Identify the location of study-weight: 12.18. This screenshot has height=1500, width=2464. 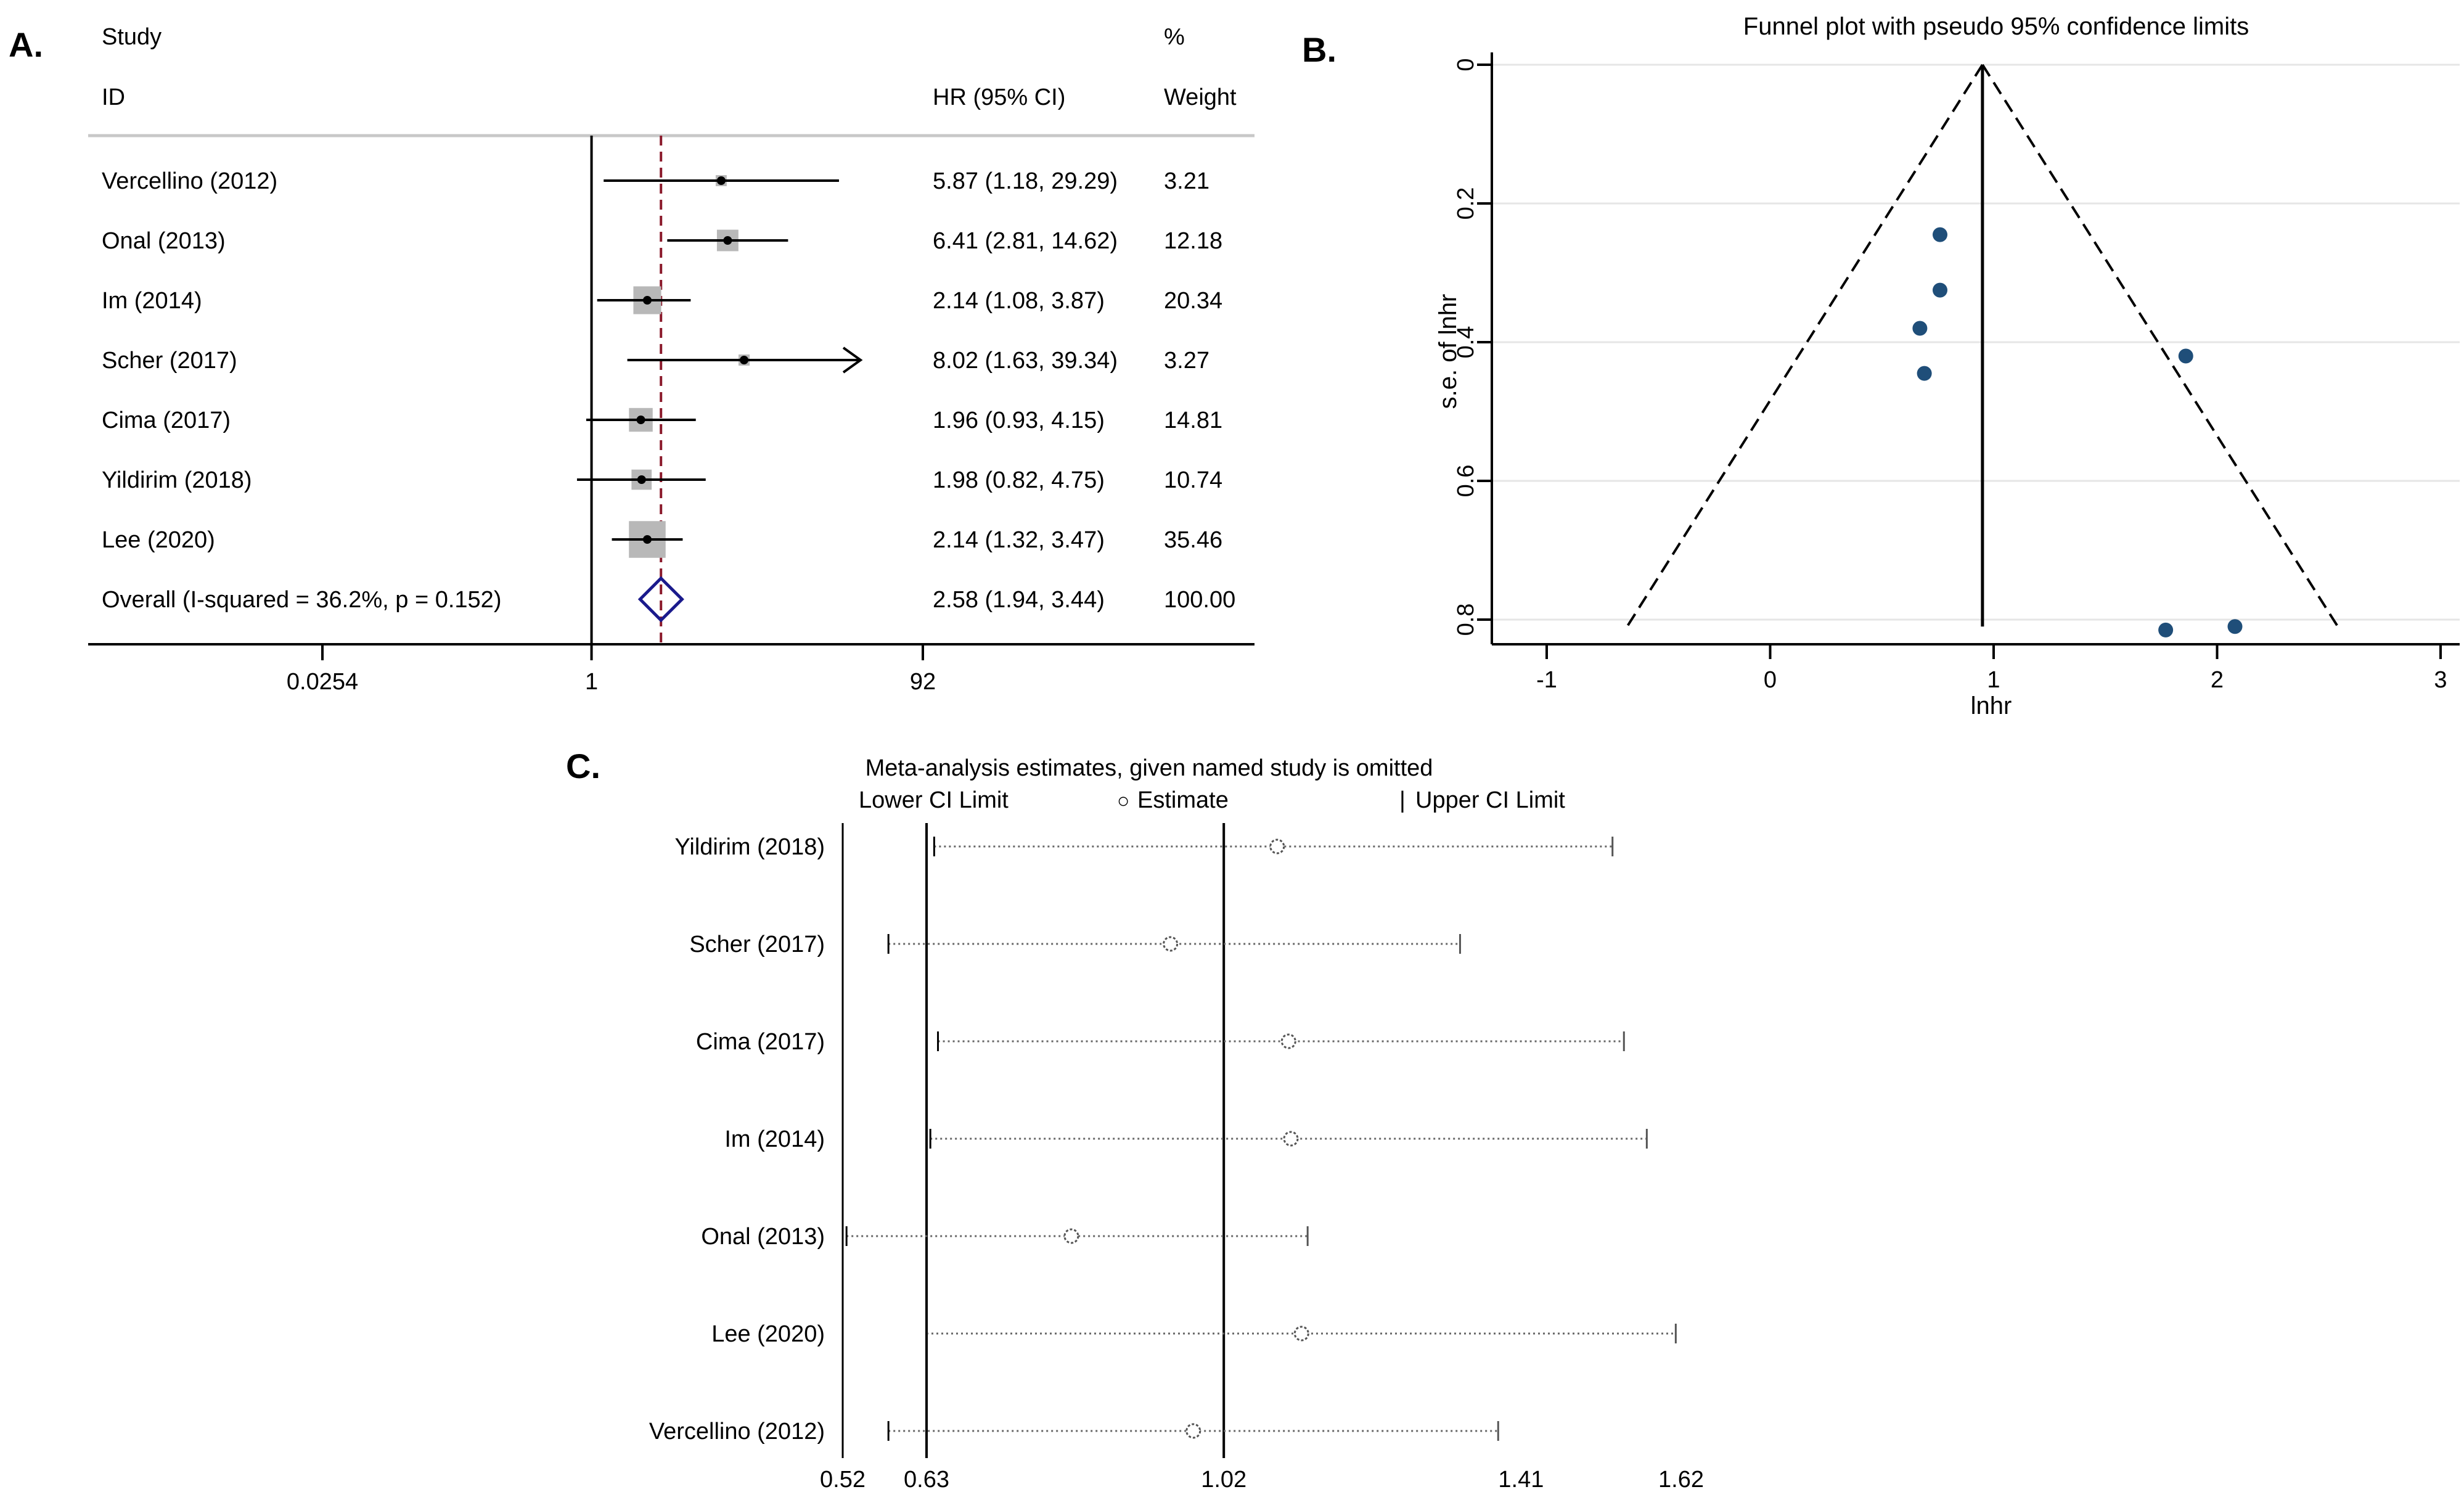
(1193, 241).